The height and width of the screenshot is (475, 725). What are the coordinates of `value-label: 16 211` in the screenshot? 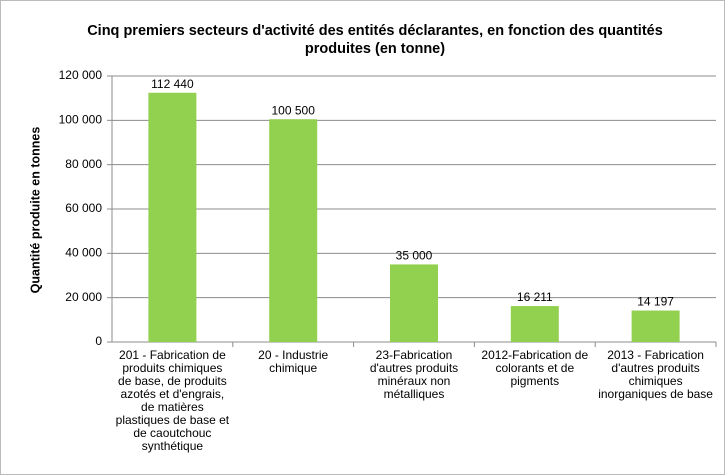 It's located at (535, 297).